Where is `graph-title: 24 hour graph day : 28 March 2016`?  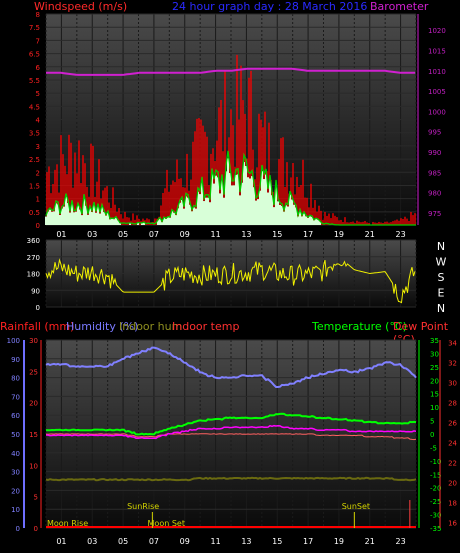
graph-title: 24 hour graph day : 28 March 2016 is located at coordinates (270, 6).